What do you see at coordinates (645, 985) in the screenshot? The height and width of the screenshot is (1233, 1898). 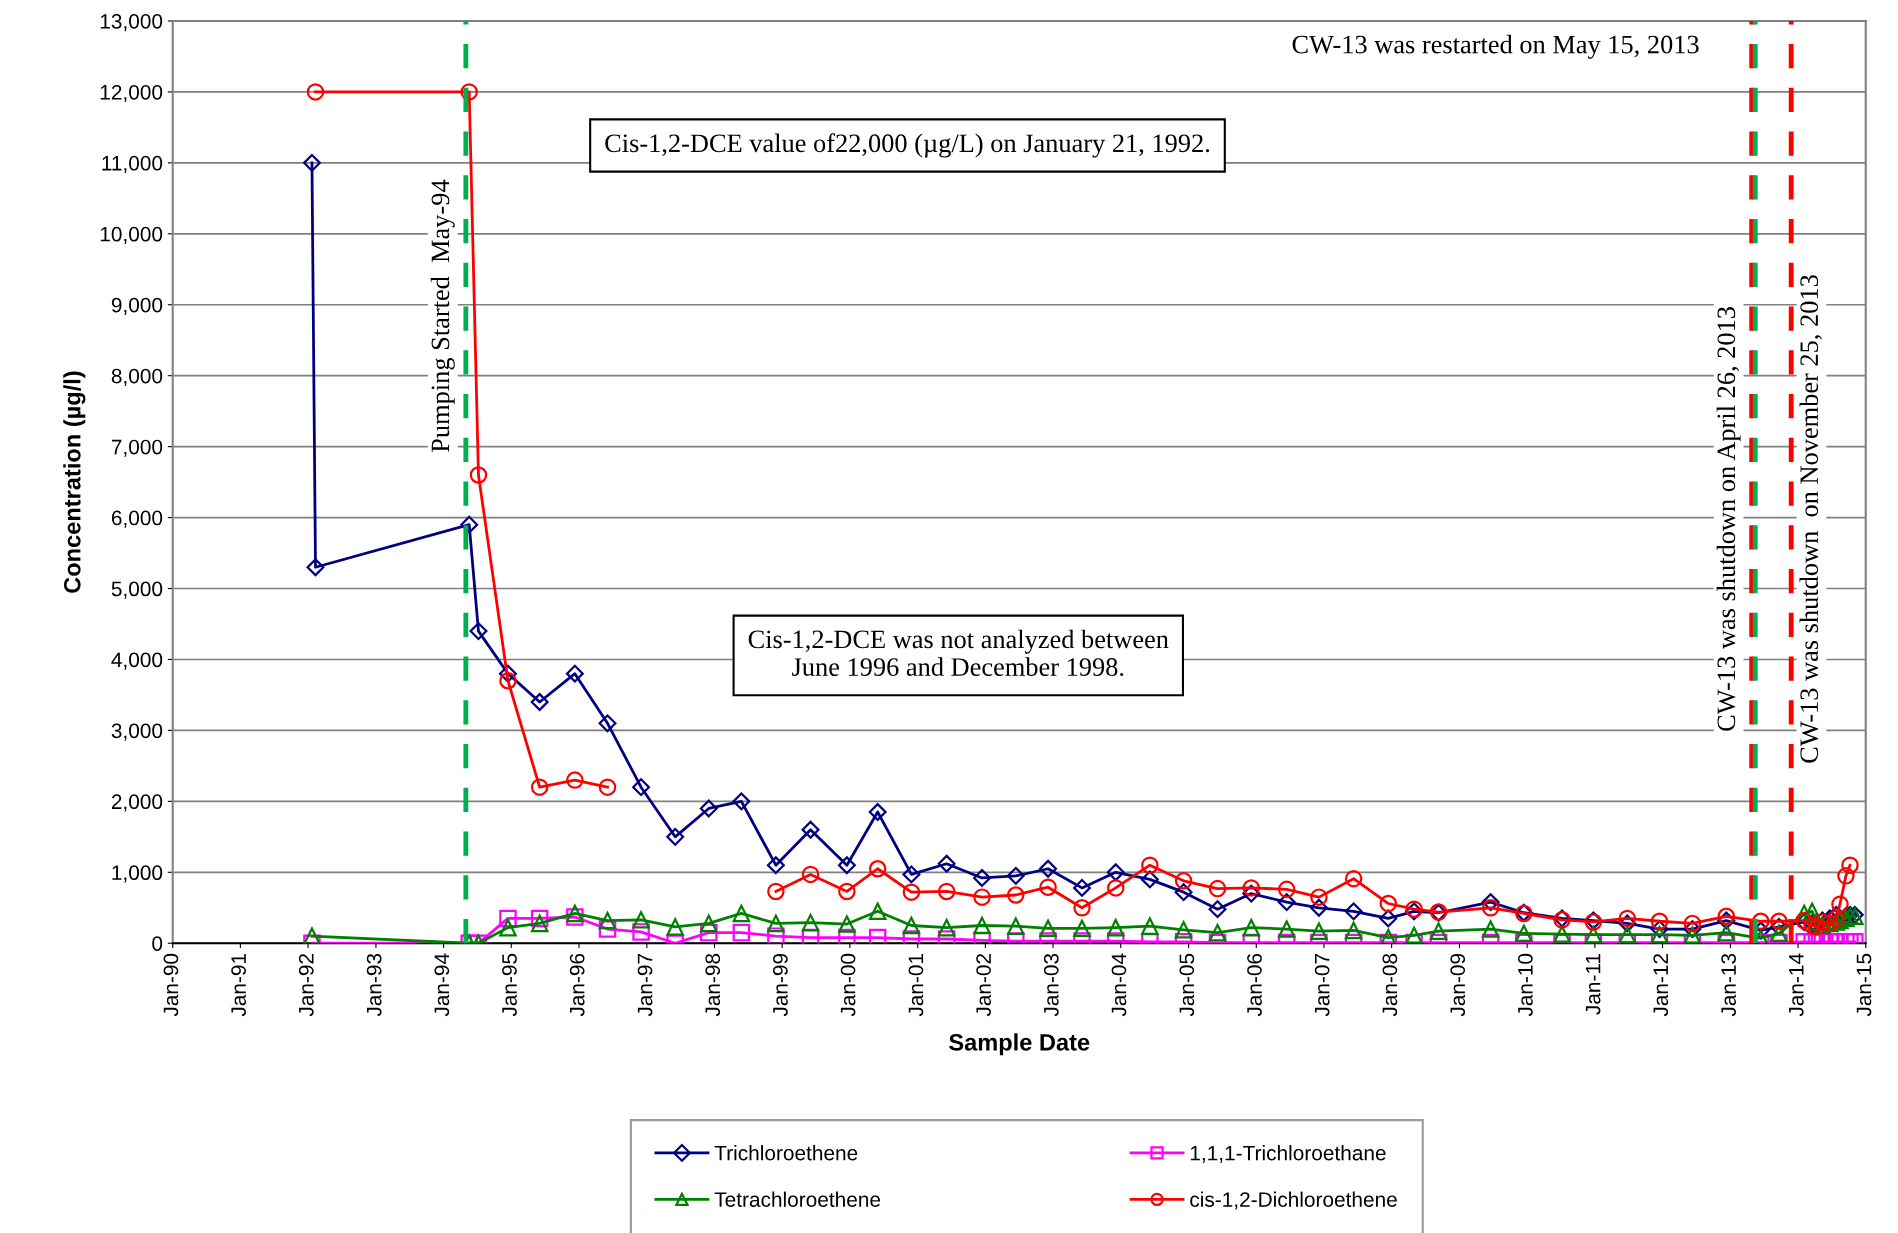 I see `x-tick-label: Jan-97` at bounding box center [645, 985].